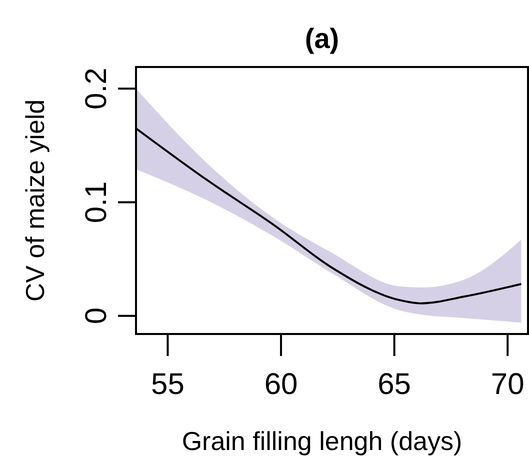  I want to click on x-tick-label: 60, so click(281, 384).